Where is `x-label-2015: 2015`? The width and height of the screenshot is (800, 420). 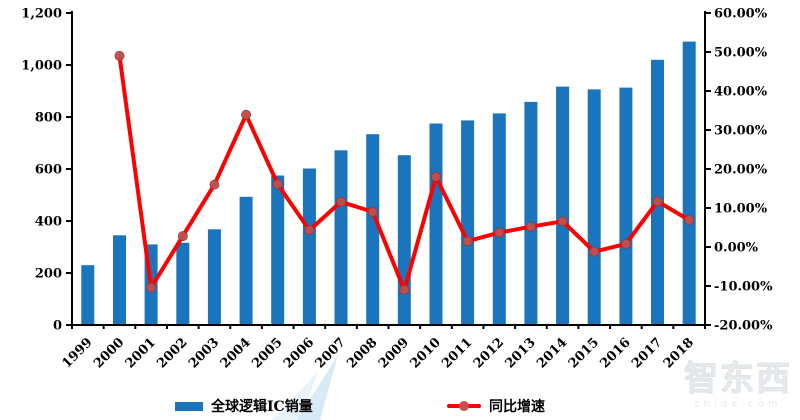 x-label-2015: 2015 is located at coordinates (584, 353).